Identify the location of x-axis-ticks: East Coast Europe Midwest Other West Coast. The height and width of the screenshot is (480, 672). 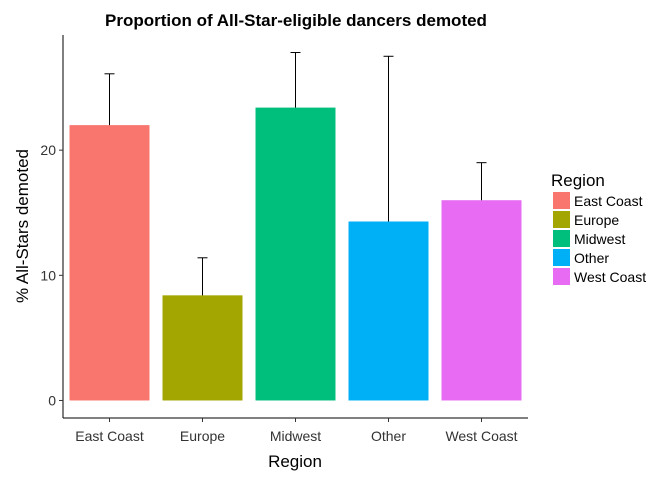
(296, 431).